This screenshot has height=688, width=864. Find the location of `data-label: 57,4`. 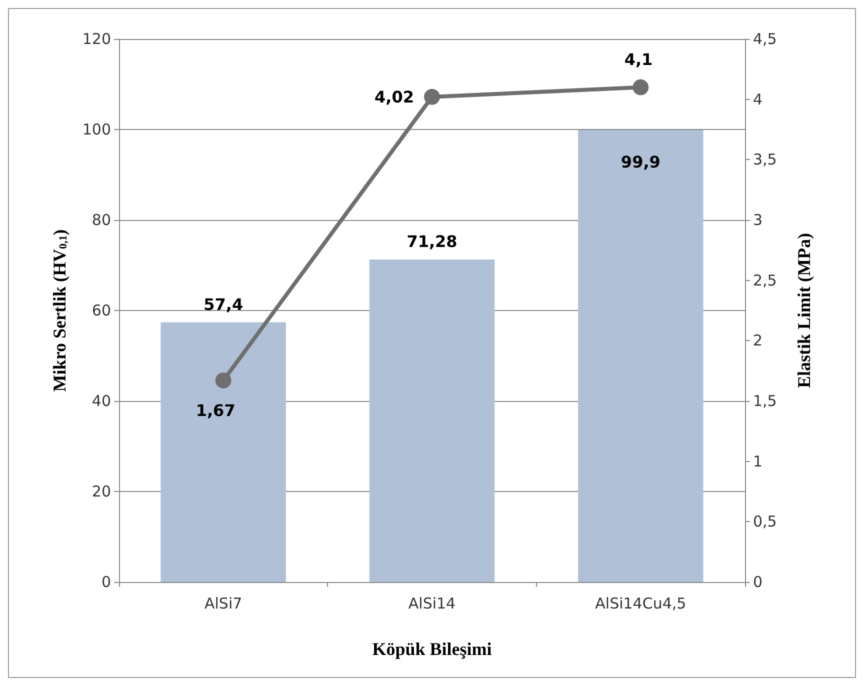

data-label: 57,4 is located at coordinates (224, 304).